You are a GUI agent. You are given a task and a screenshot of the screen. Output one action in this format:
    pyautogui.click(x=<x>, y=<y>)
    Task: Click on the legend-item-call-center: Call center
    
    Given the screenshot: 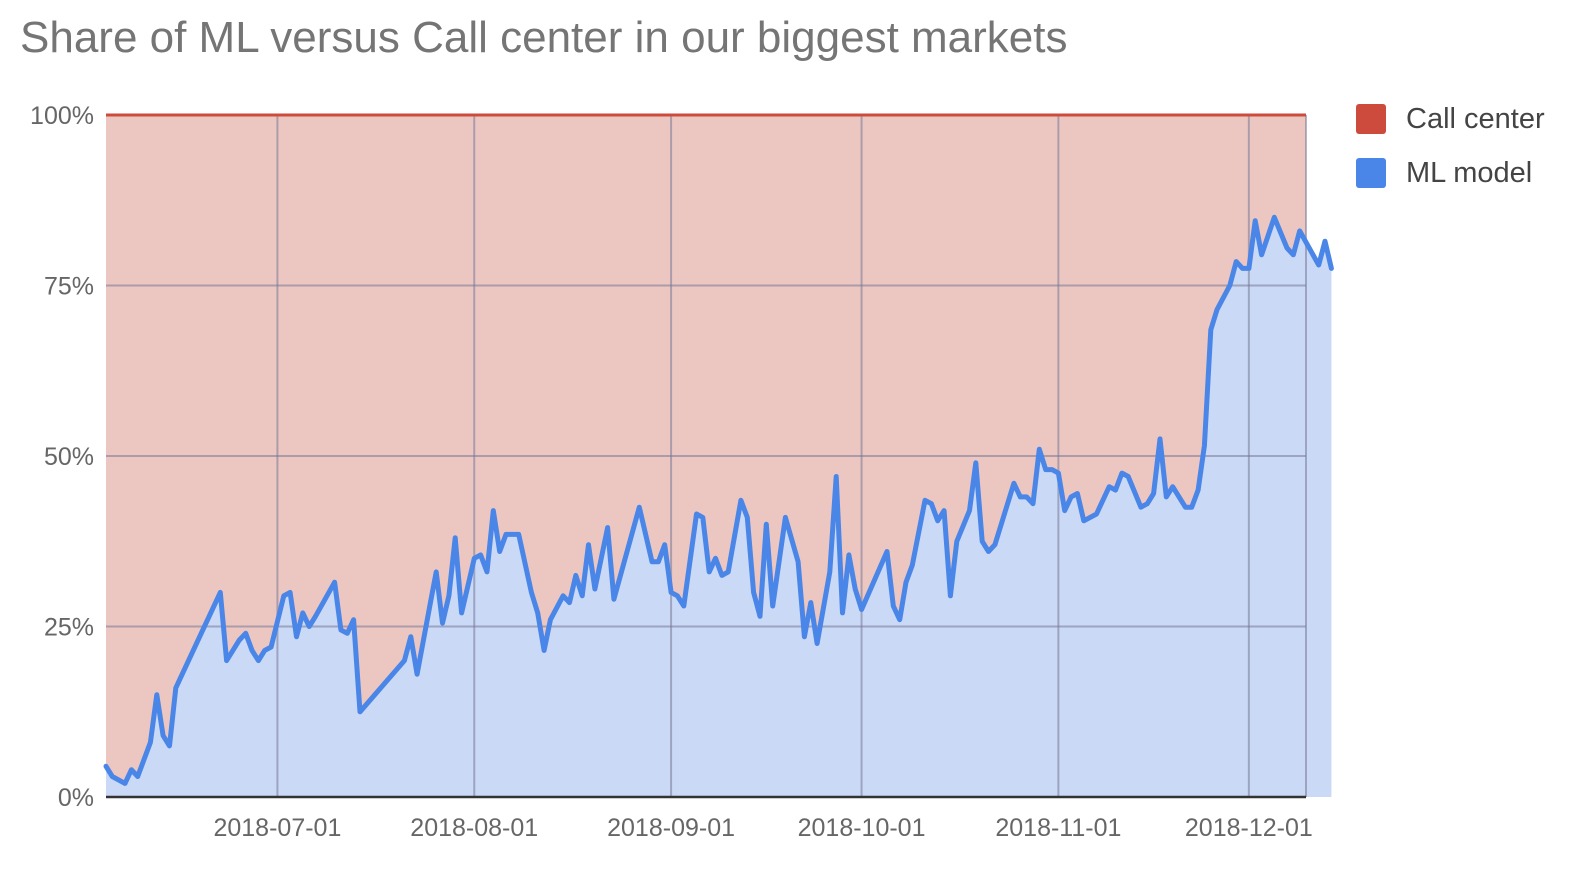 What is the action you would take?
    pyautogui.click(x=1450, y=119)
    